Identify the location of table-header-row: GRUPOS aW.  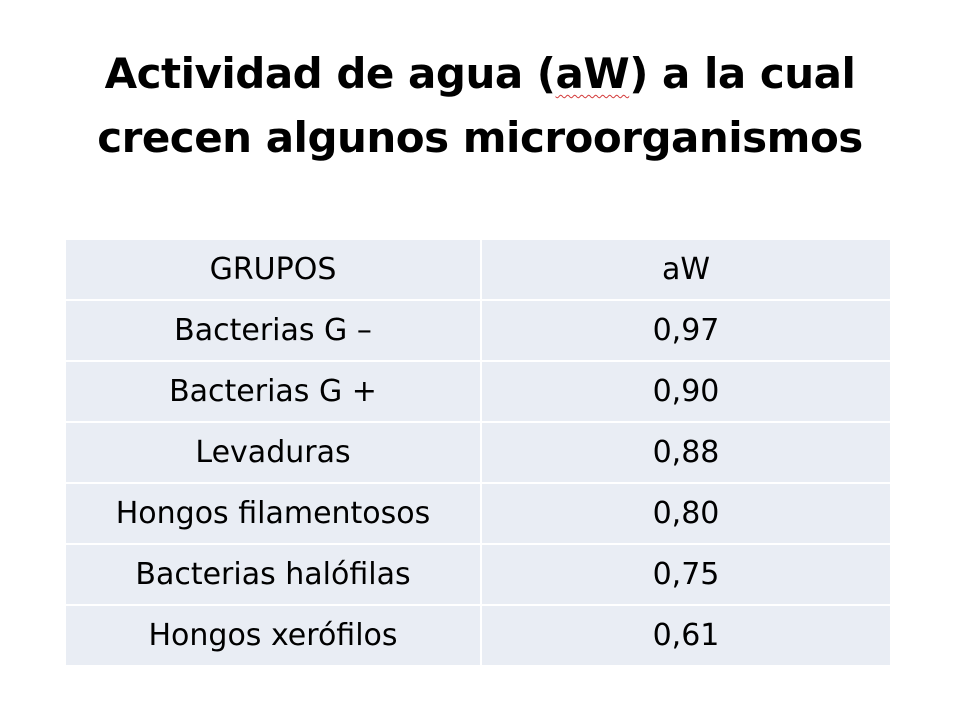
(478, 269).